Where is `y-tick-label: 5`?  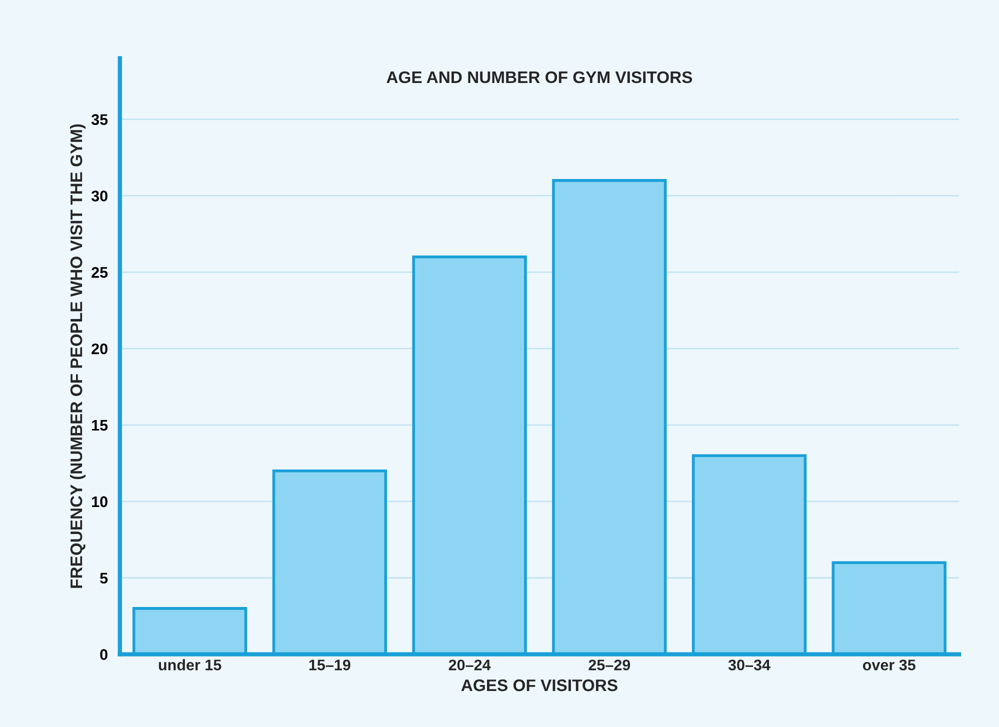
y-tick-label: 5 is located at coordinates (104, 578).